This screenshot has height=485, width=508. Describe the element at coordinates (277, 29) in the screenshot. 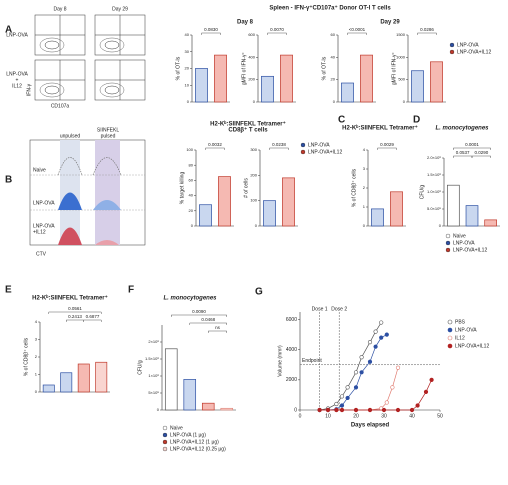

I see `p-value: 0.0070` at that location.